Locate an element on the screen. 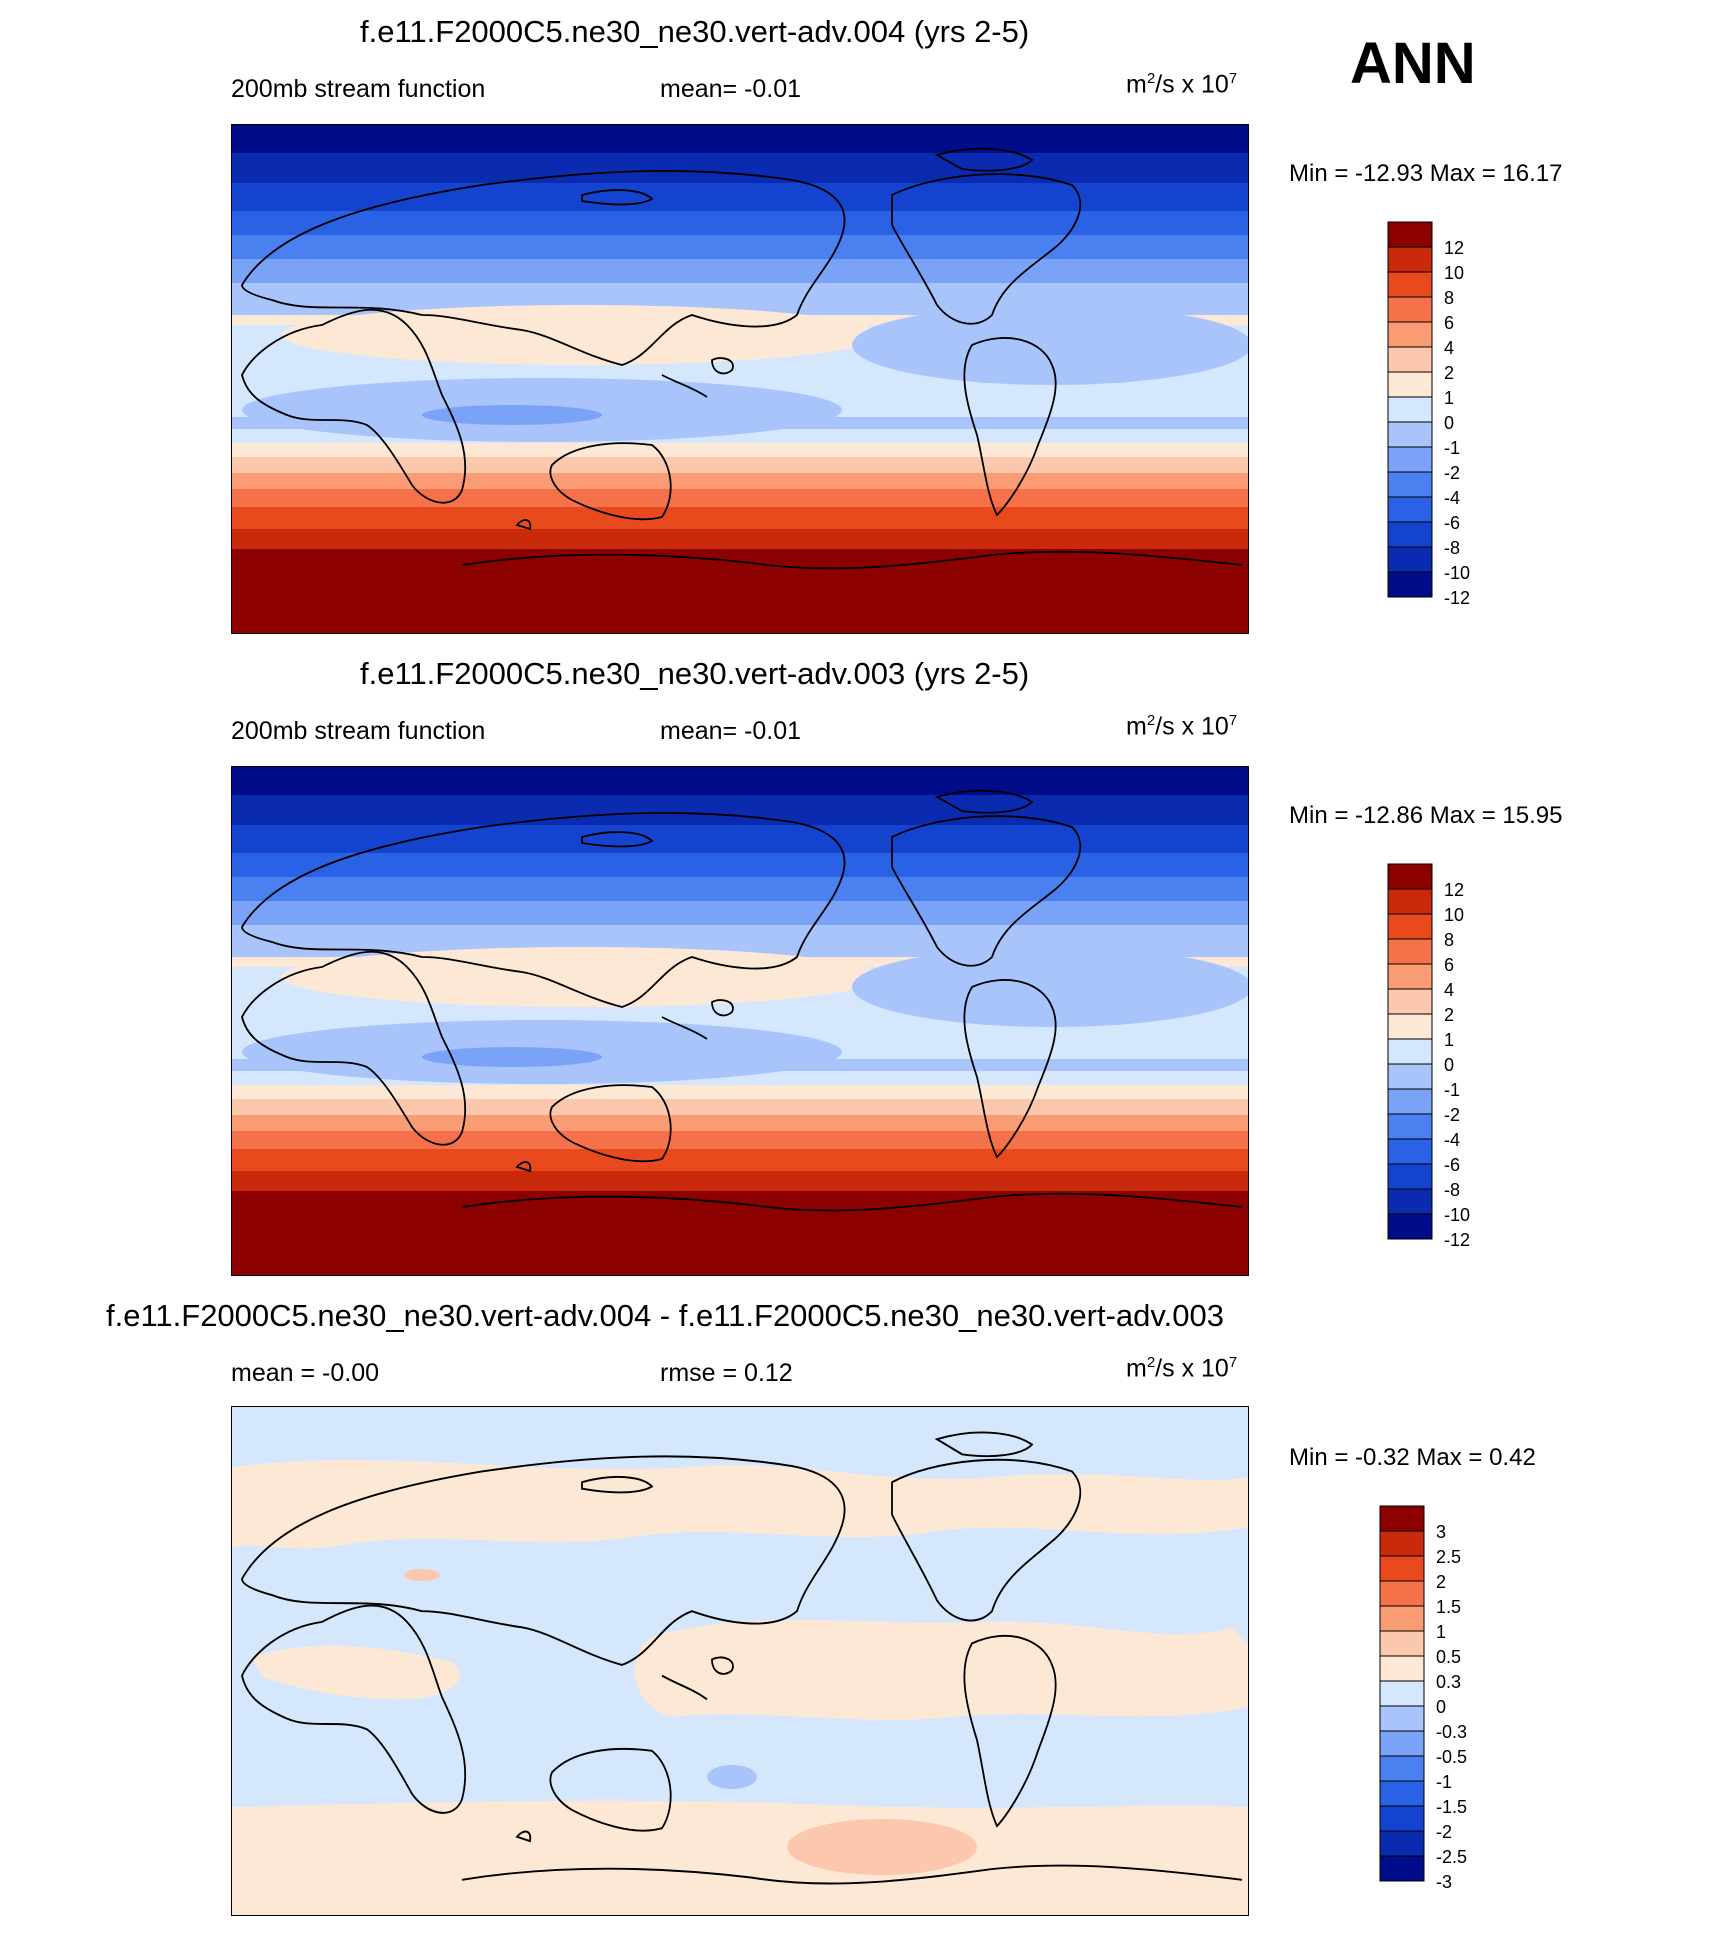  panel3-colorbar-tick-label: 0 is located at coordinates (1441, 1707).